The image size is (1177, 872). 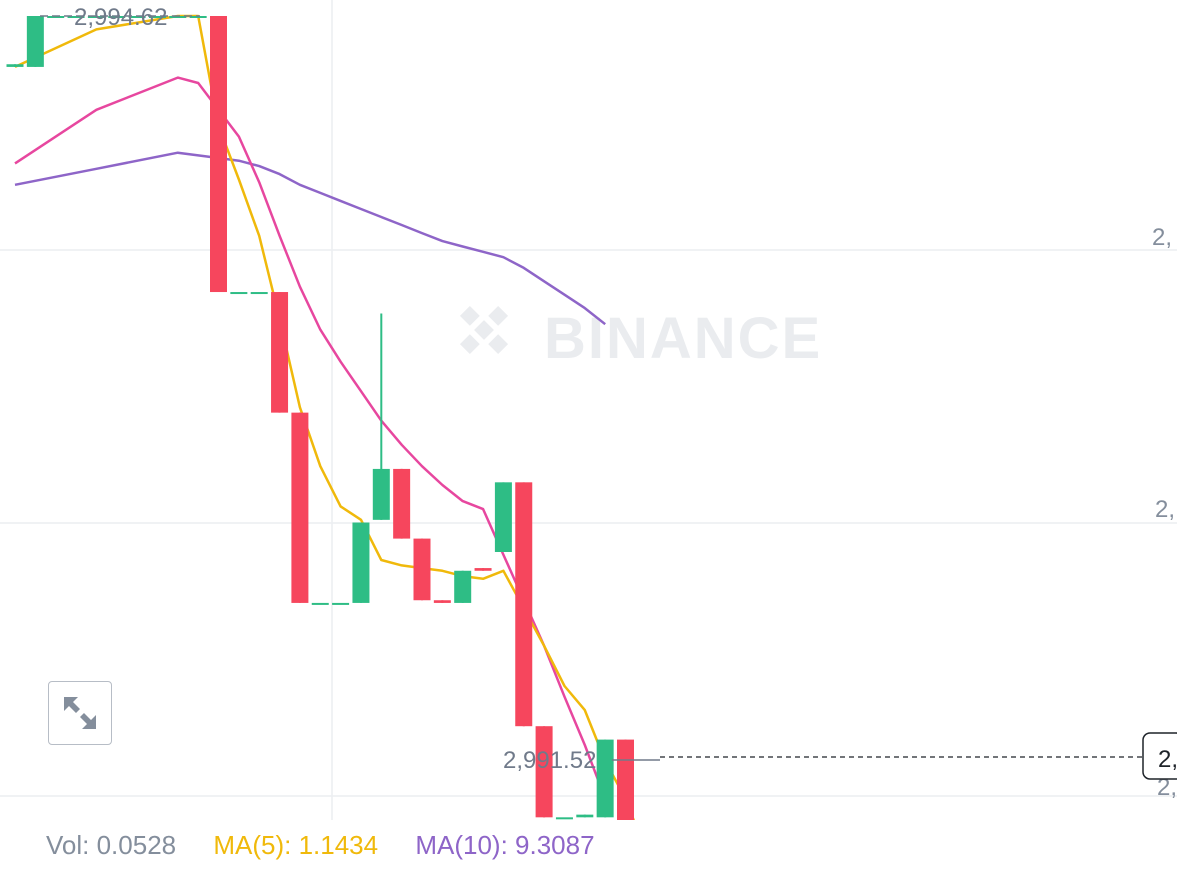 I want to click on last-price-tag-box, so click(x=1159, y=756).